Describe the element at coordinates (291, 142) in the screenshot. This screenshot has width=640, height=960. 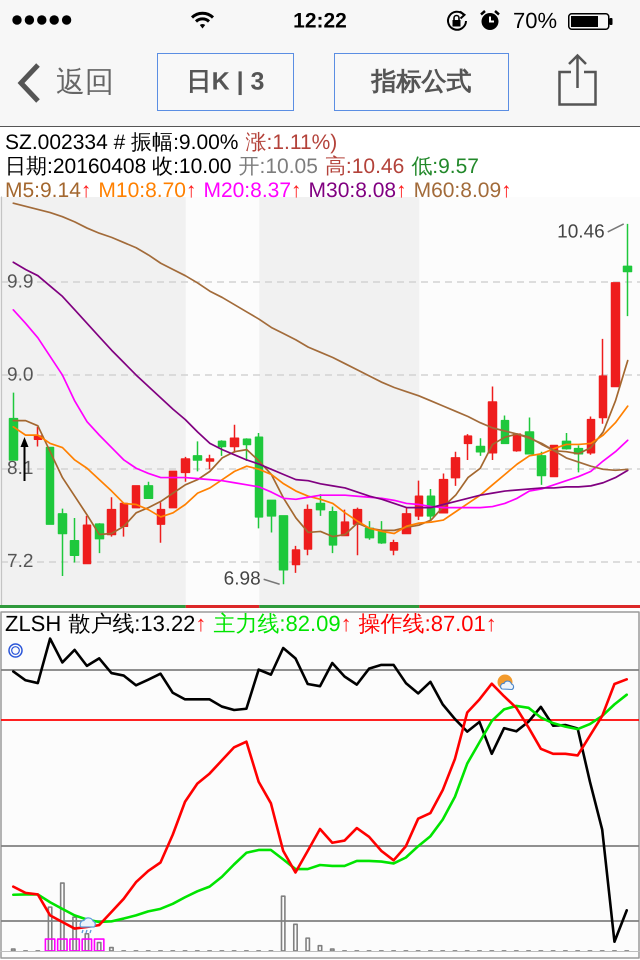
I see `text: 涨:1.11%)` at that location.